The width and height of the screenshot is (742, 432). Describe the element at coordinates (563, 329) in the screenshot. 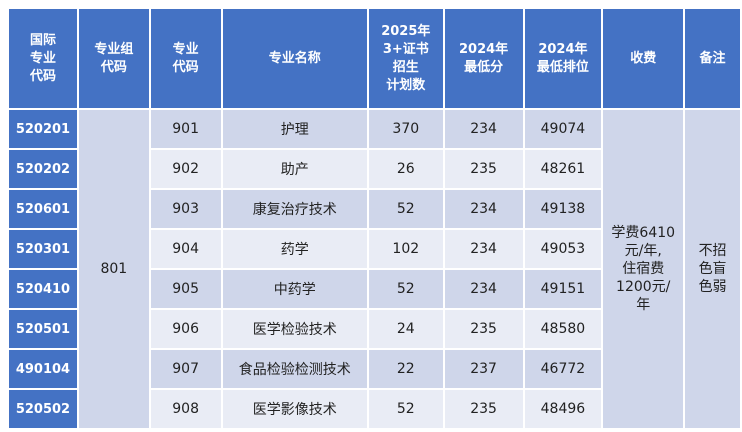

I see `min-rank-cell: 48580` at that location.